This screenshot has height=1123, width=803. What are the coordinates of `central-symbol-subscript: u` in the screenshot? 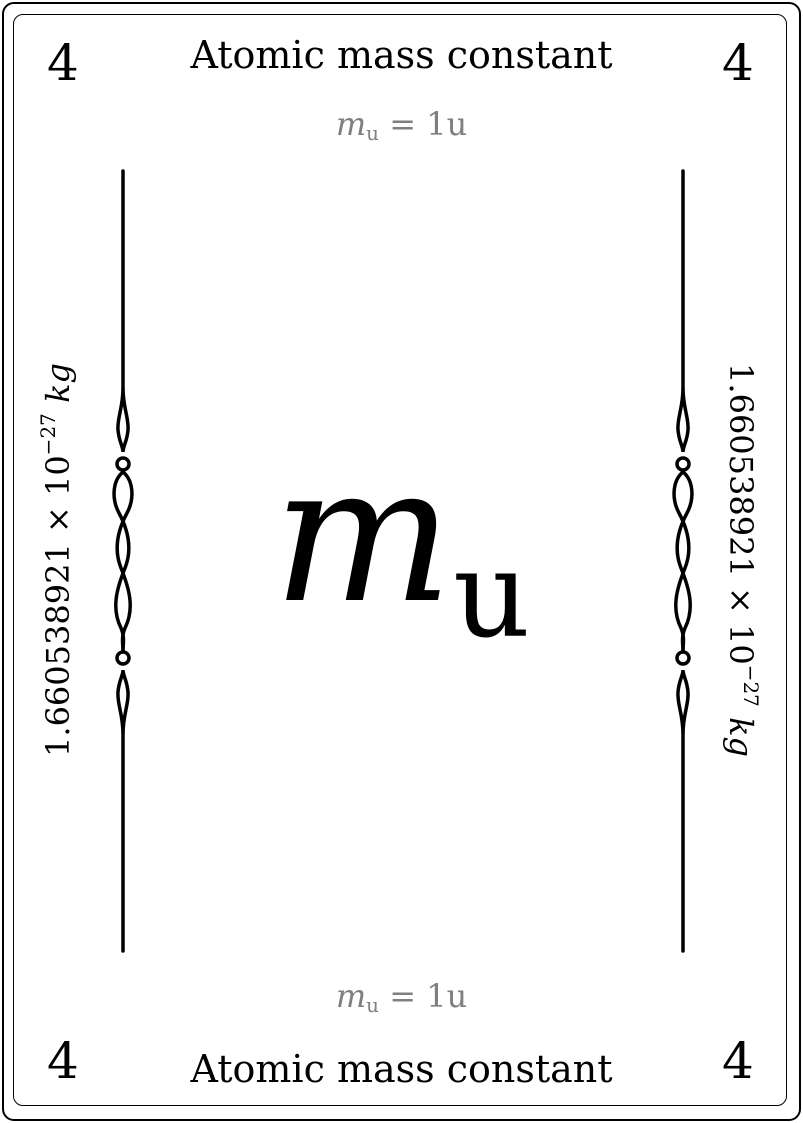 It's located at (491, 595).